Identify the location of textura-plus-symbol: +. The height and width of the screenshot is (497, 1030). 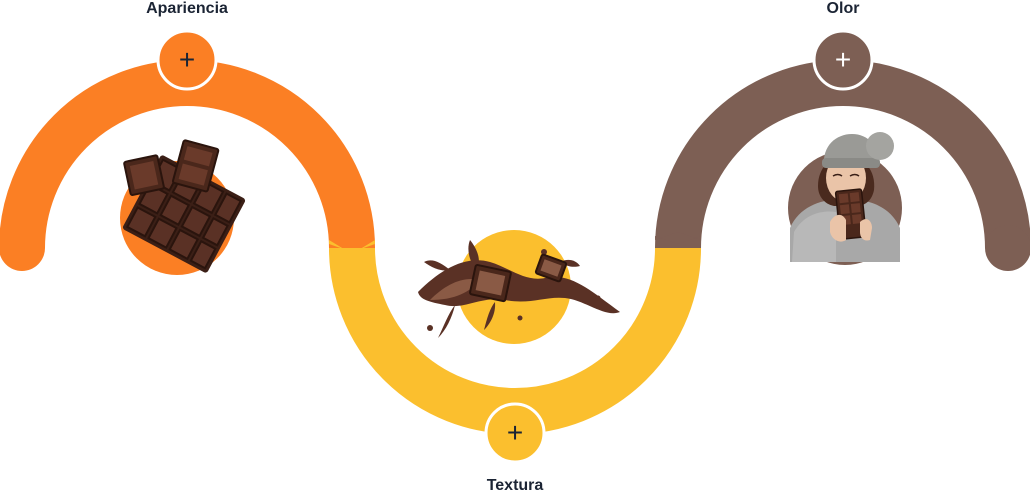
(515, 432).